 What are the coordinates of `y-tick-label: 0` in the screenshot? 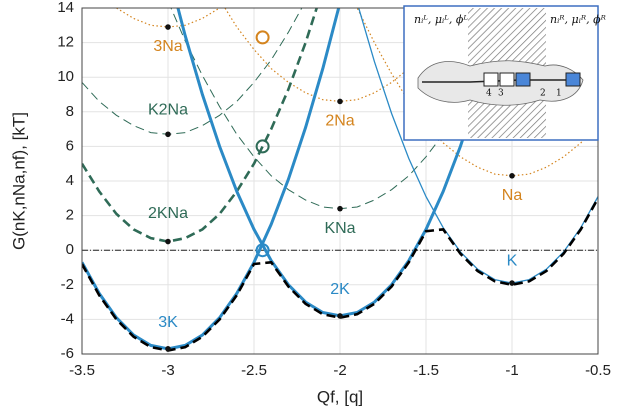 It's located at (70, 249).